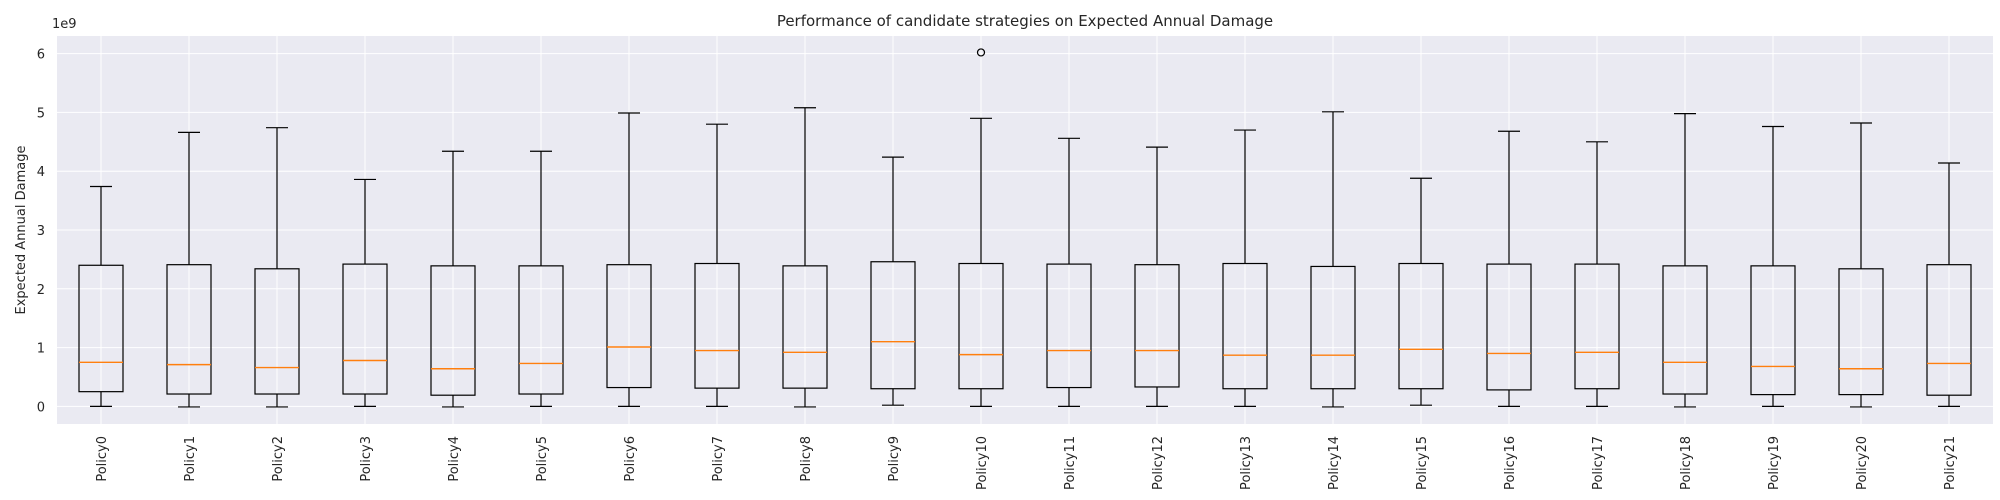 The height and width of the screenshot is (500, 2000). I want to click on y-tick-label: 4, so click(41, 172).